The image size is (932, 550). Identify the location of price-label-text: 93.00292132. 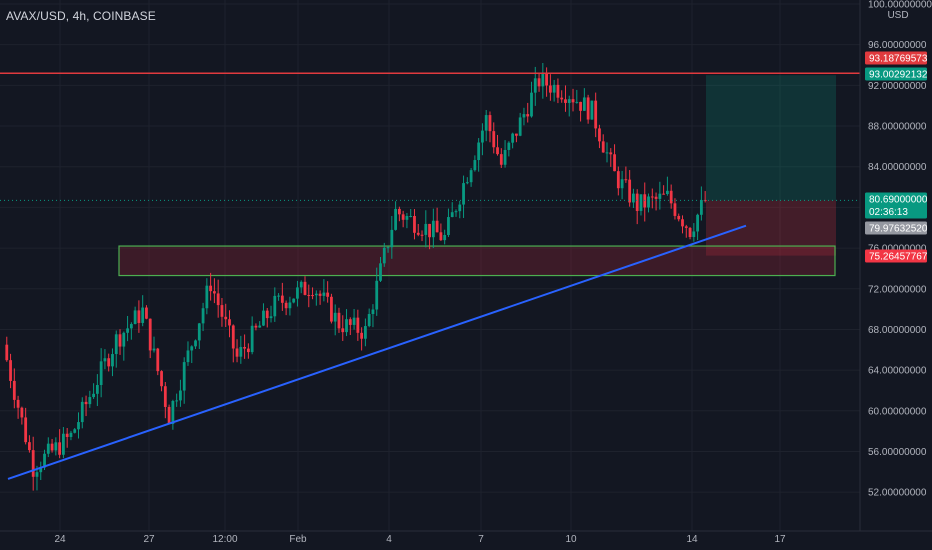
(898, 75).